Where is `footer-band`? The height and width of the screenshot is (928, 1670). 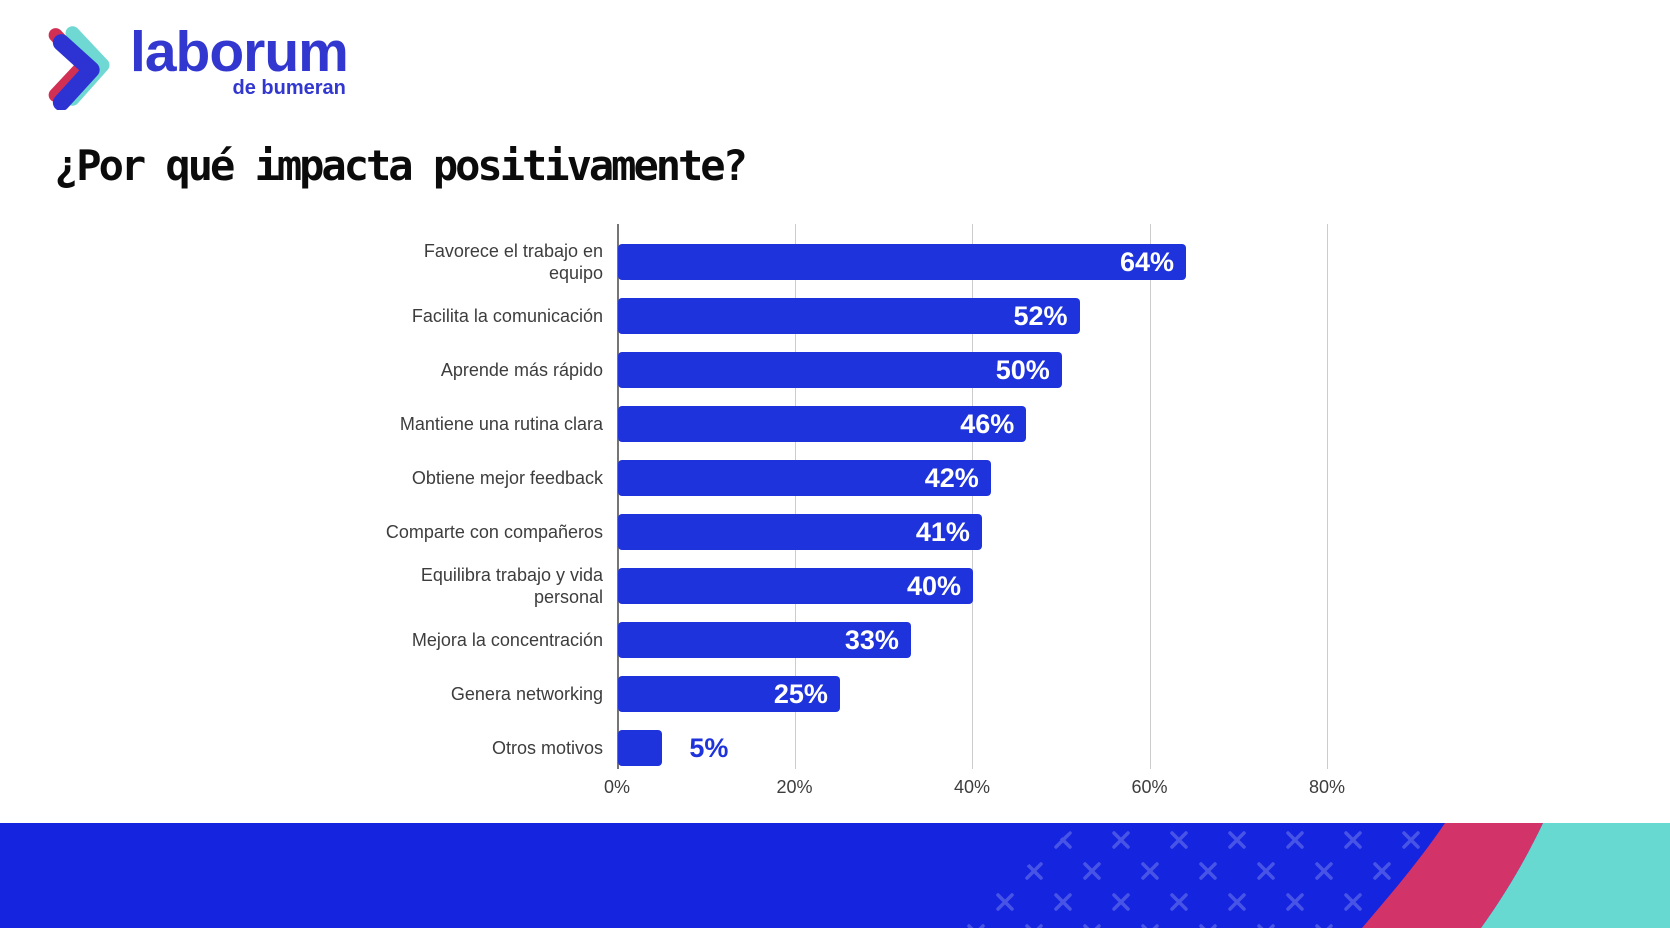 footer-band is located at coordinates (835, 875).